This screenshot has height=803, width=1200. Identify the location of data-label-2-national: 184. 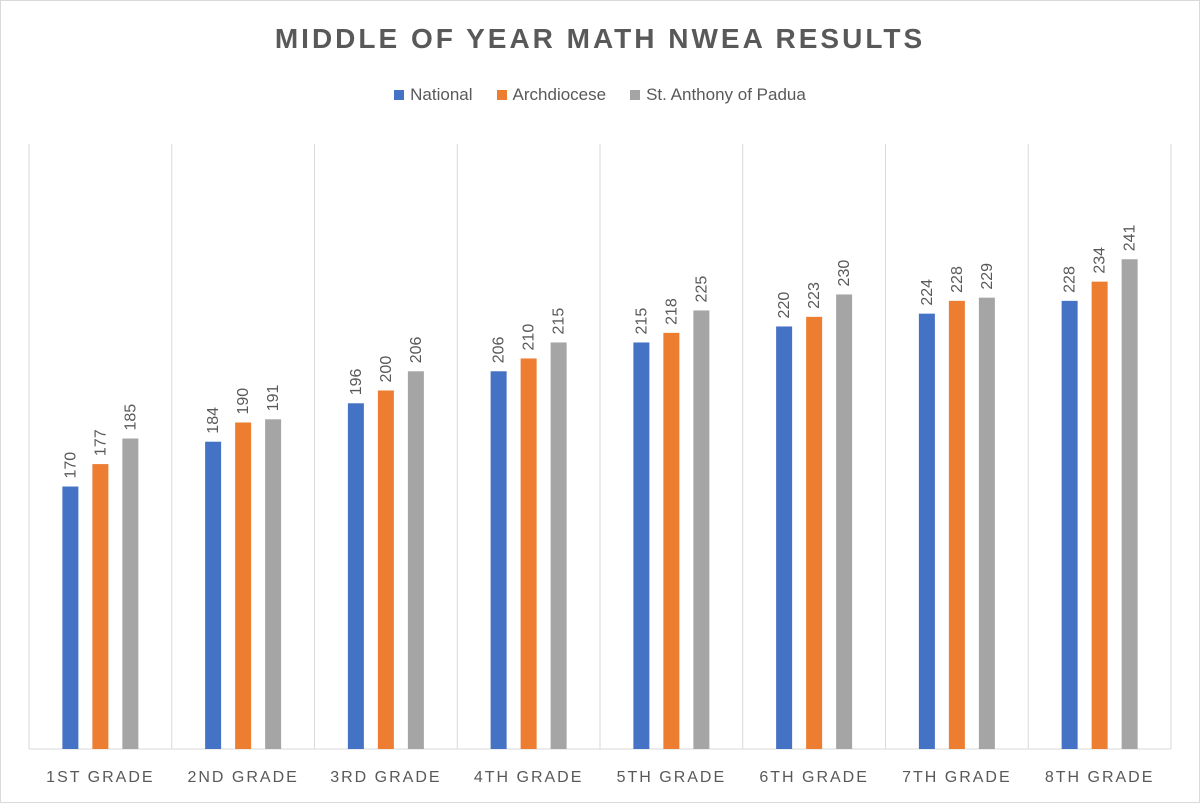
(213, 420).